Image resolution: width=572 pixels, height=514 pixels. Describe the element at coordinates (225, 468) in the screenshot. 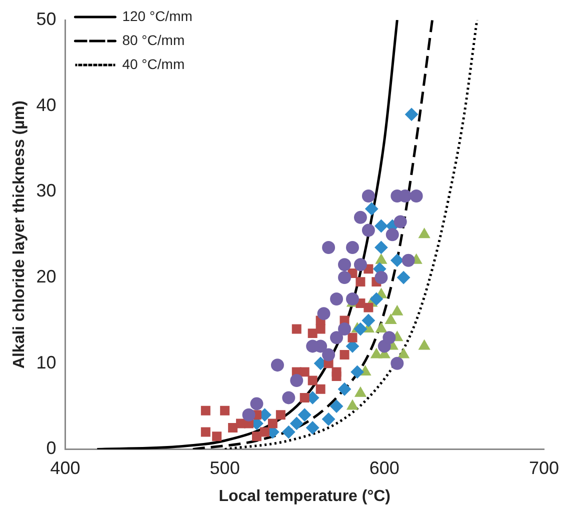

I see `x-tick-label: 500` at that location.